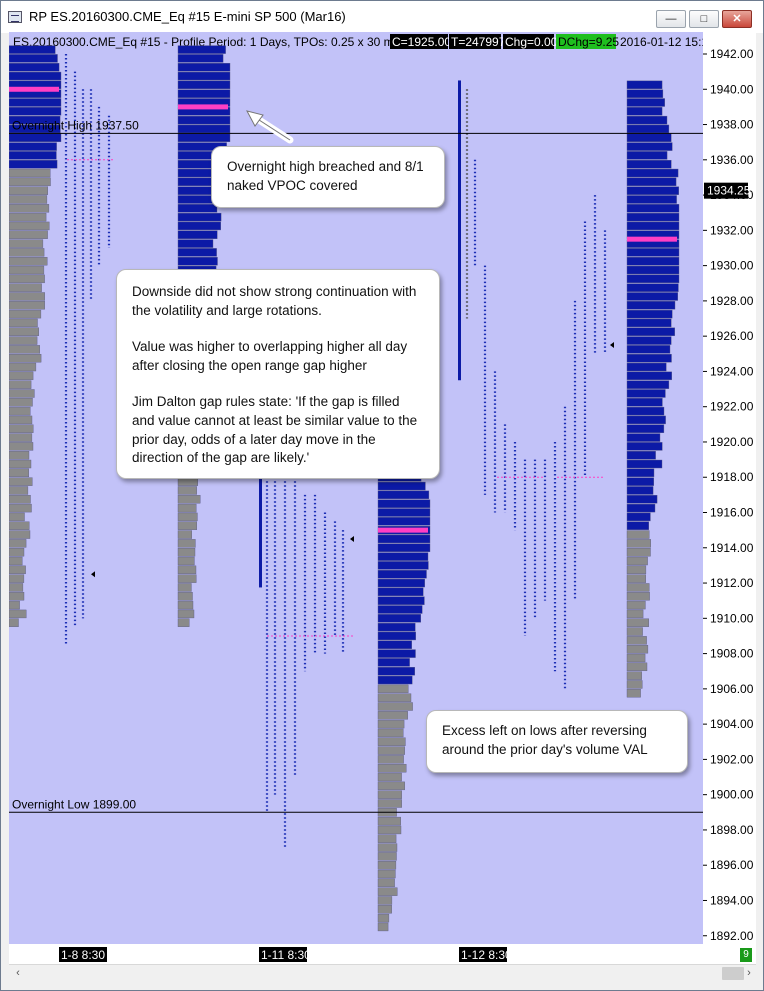 This screenshot has height=991, width=764. Describe the element at coordinates (732, 654) in the screenshot. I see `y-tick-label: 1908.00` at that location.